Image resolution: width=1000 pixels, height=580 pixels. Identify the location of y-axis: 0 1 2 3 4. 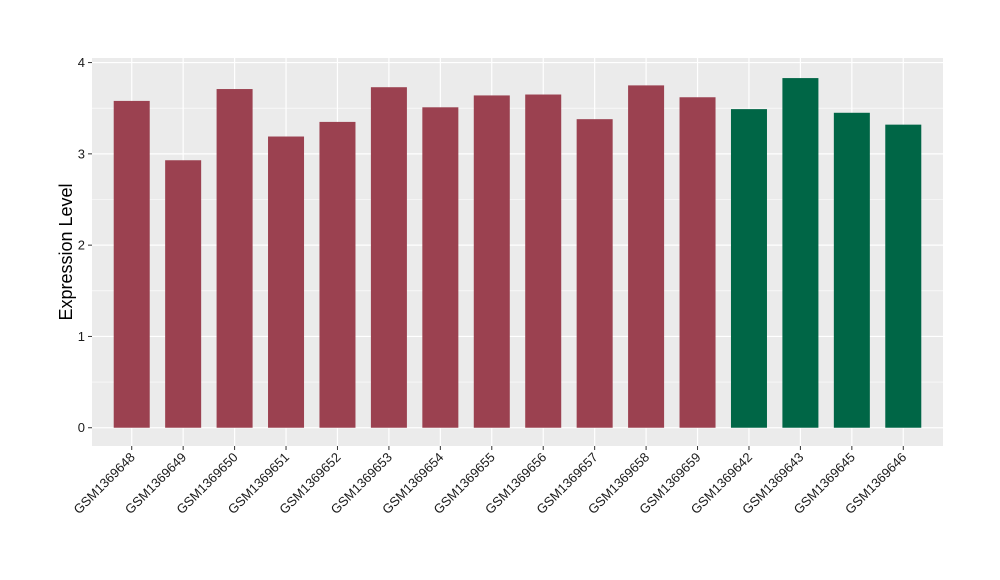
(85, 245).